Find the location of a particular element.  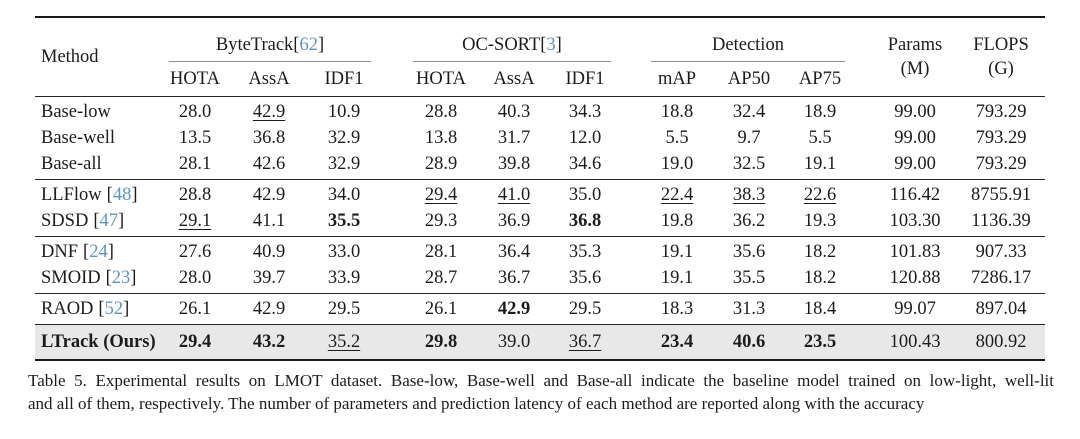

citation-number: 3 is located at coordinates (551, 45).